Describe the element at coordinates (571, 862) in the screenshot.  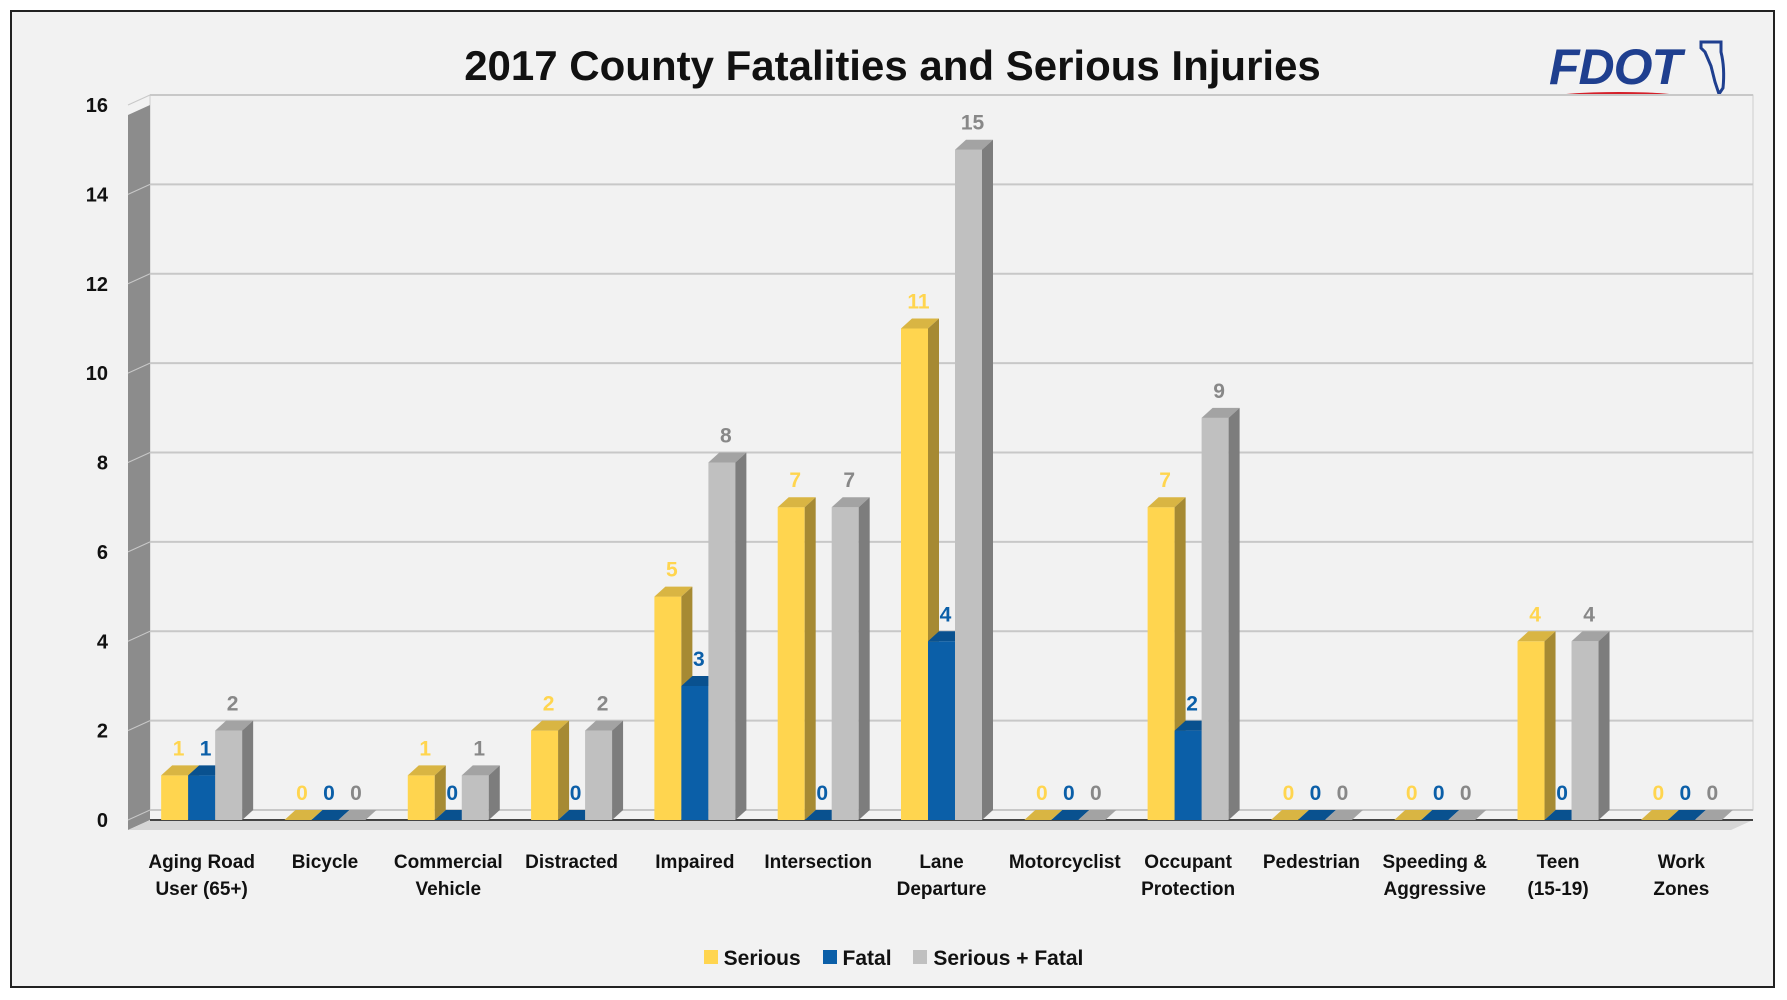
I see `x-tick-label: Distracted` at that location.